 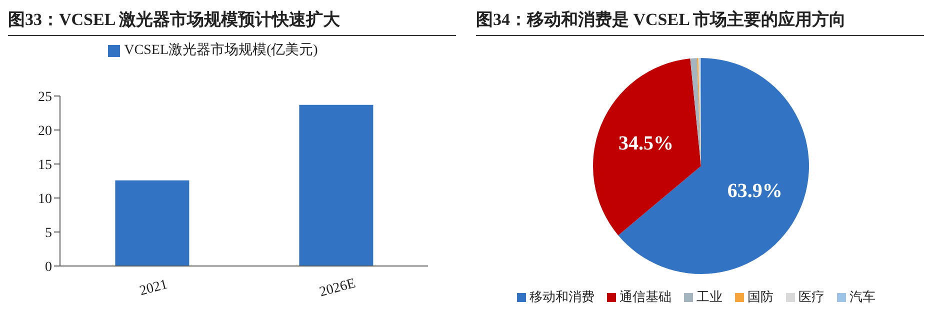 What do you see at coordinates (562, 297) in the screenshot?
I see `legend-label: 移动和消费` at bounding box center [562, 297].